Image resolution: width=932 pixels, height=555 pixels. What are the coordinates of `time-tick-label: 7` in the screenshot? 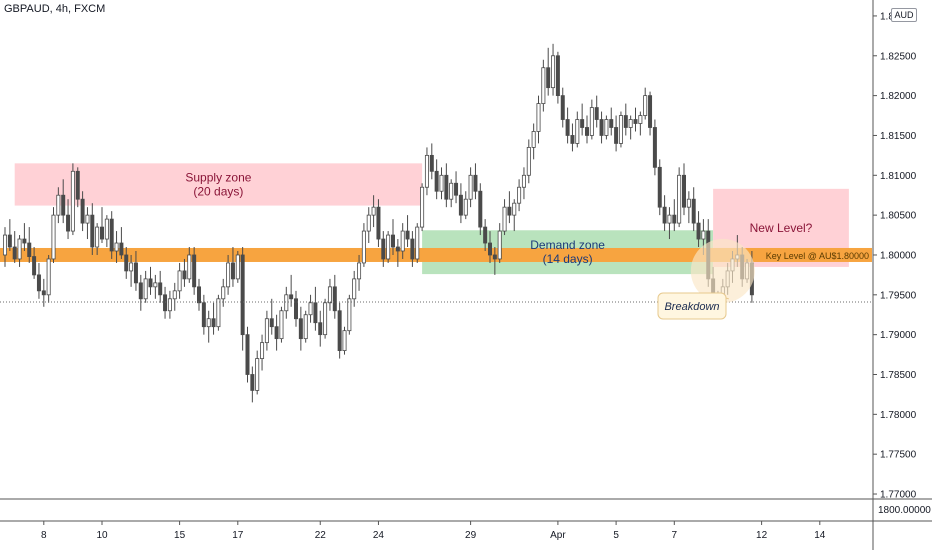 It's located at (675, 535).